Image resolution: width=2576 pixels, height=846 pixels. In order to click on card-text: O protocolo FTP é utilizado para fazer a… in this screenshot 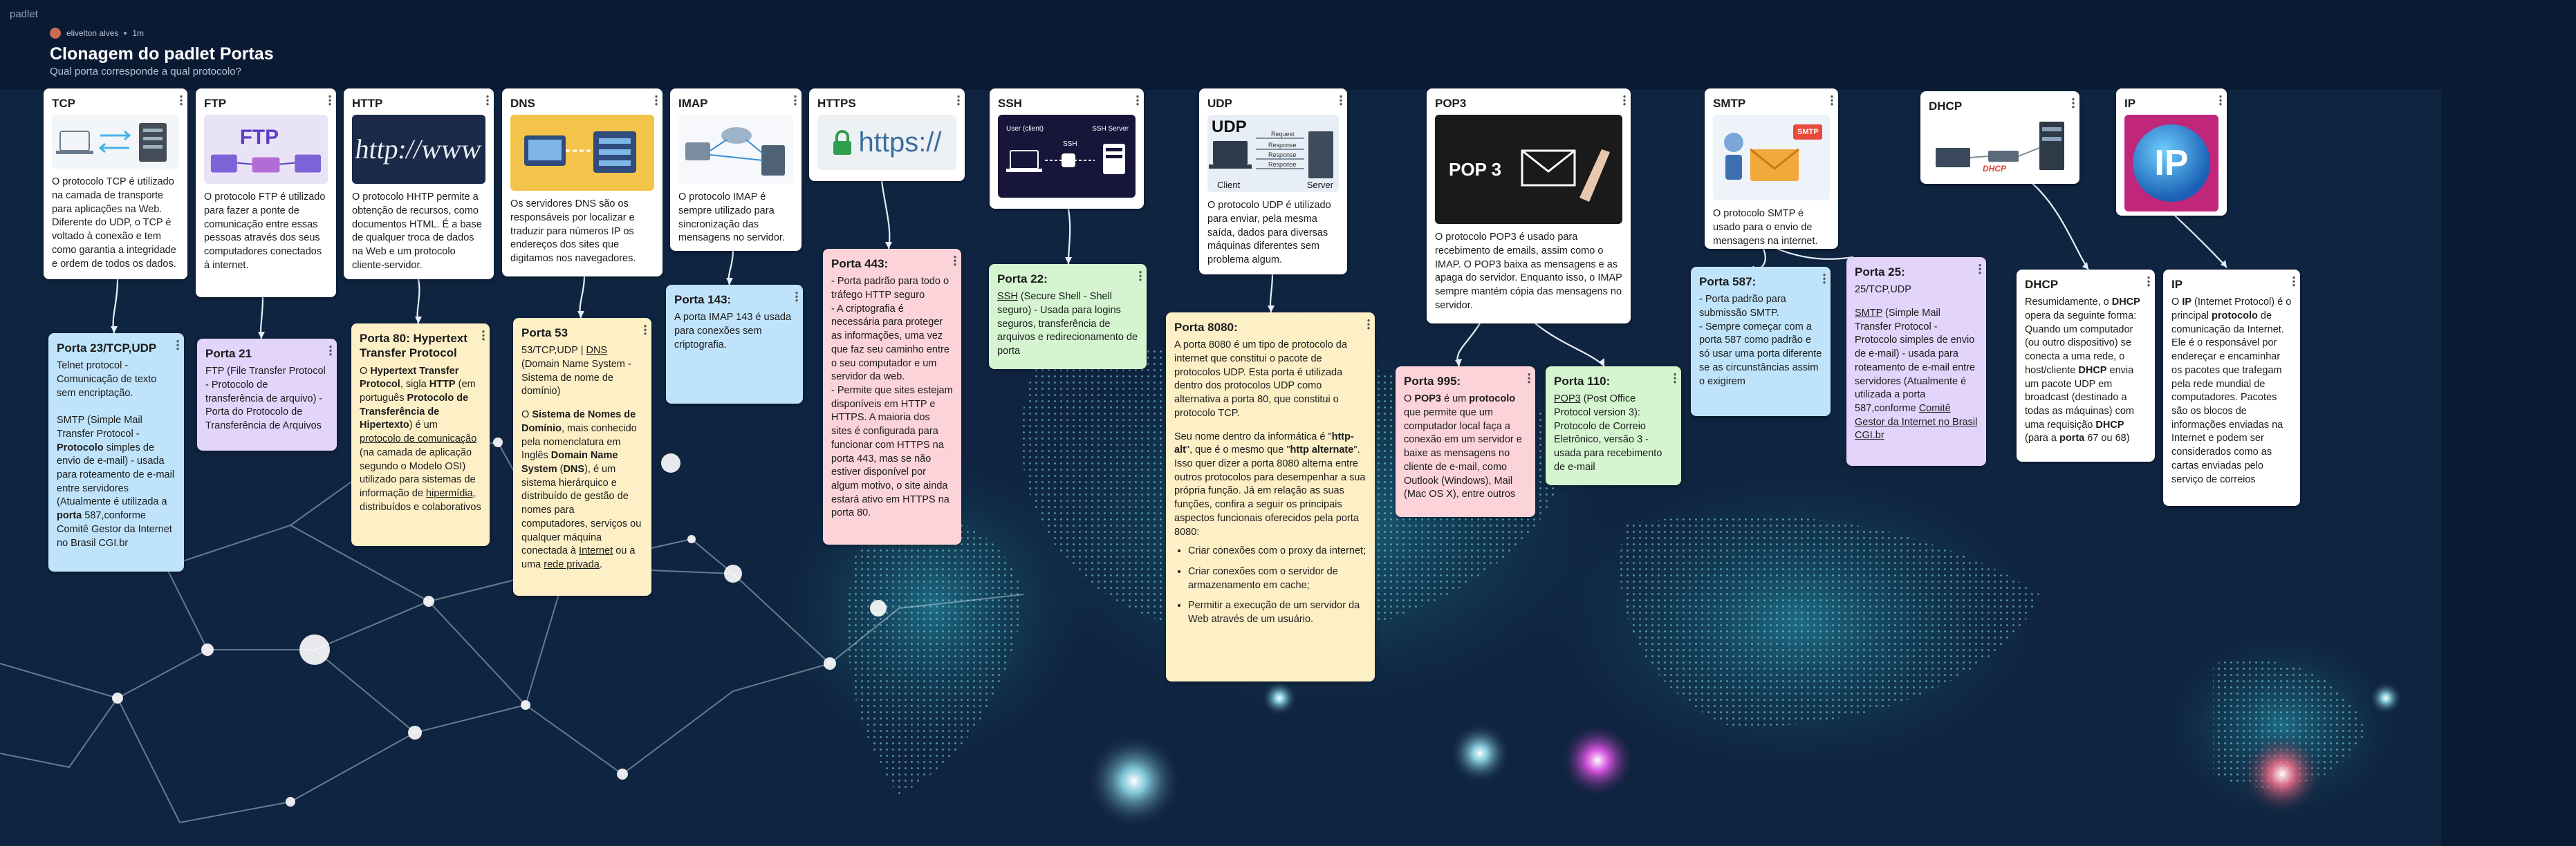, I will do `click(265, 231)`.